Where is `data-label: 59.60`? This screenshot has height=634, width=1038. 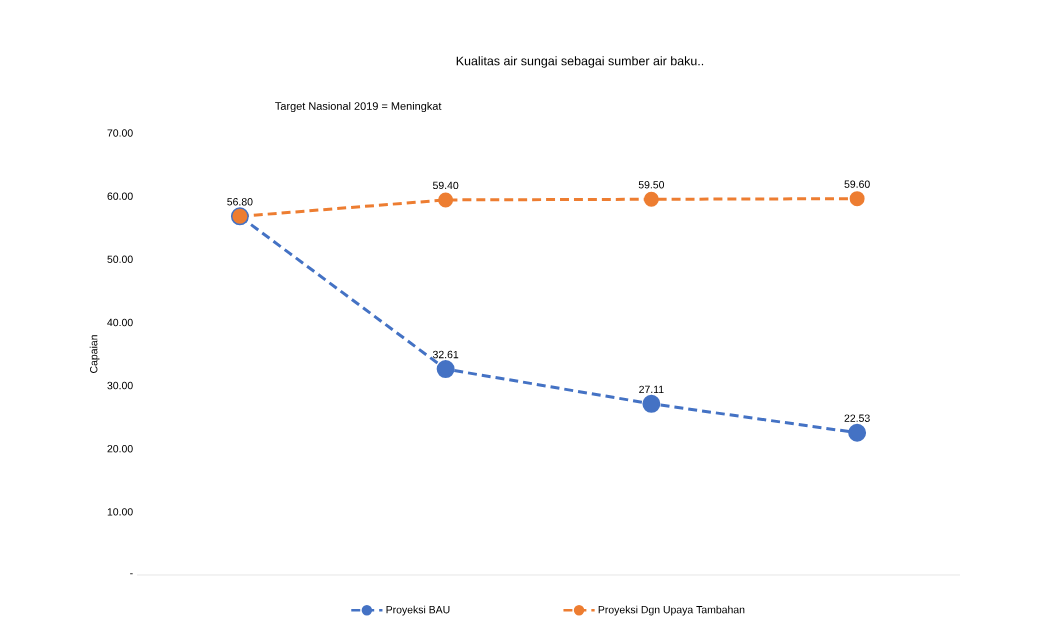
data-label: 59.60 is located at coordinates (857, 184).